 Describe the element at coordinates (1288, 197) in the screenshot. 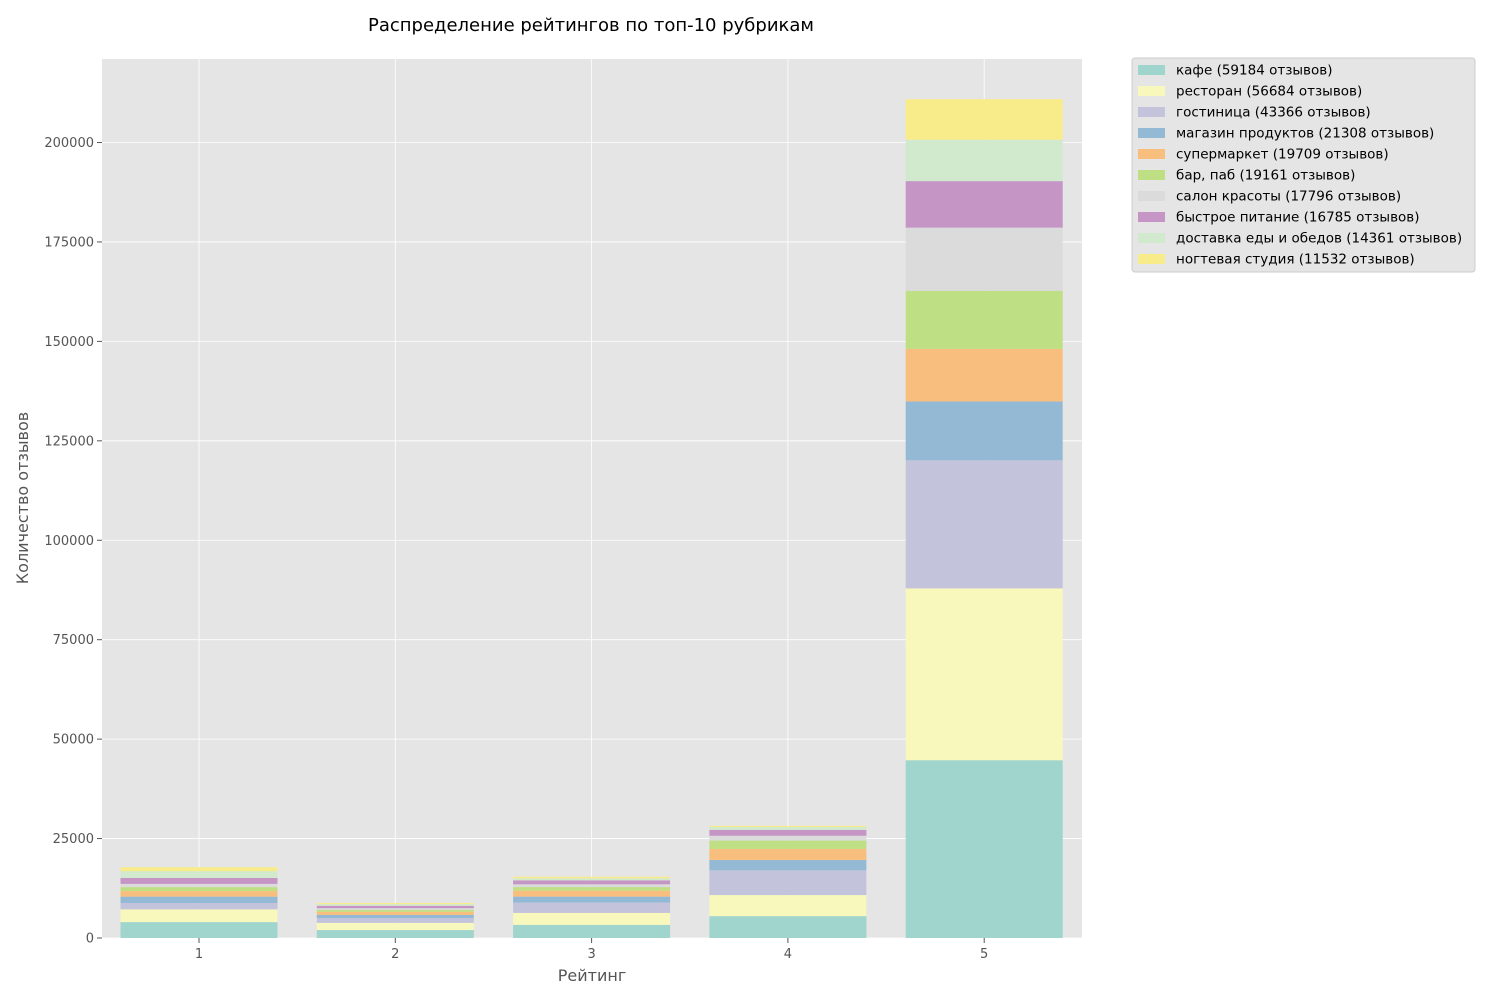

I see `legend-entry: салон красоты (17796 отзывов)` at that location.